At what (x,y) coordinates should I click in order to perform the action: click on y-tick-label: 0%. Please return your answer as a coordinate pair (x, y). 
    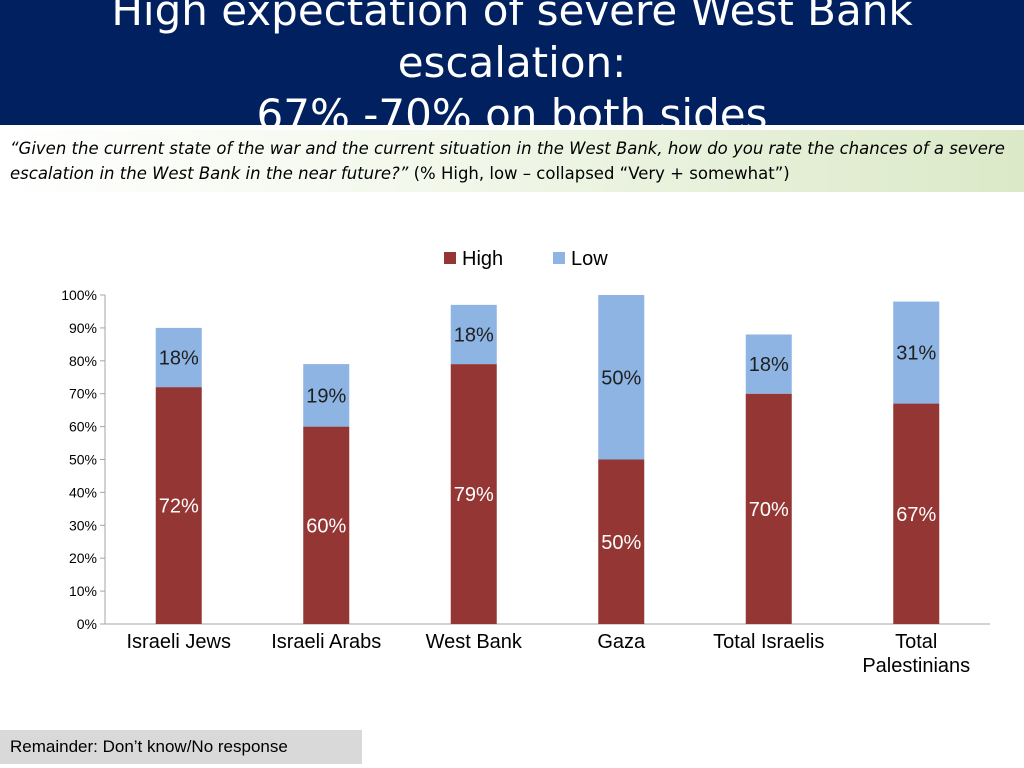
    Looking at the image, I should click on (87, 624).